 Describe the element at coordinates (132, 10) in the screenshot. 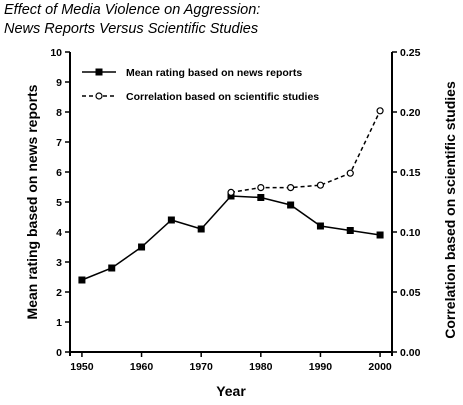

I see `chart-title-line-1: Effect of Media Violence on Aggression:` at that location.